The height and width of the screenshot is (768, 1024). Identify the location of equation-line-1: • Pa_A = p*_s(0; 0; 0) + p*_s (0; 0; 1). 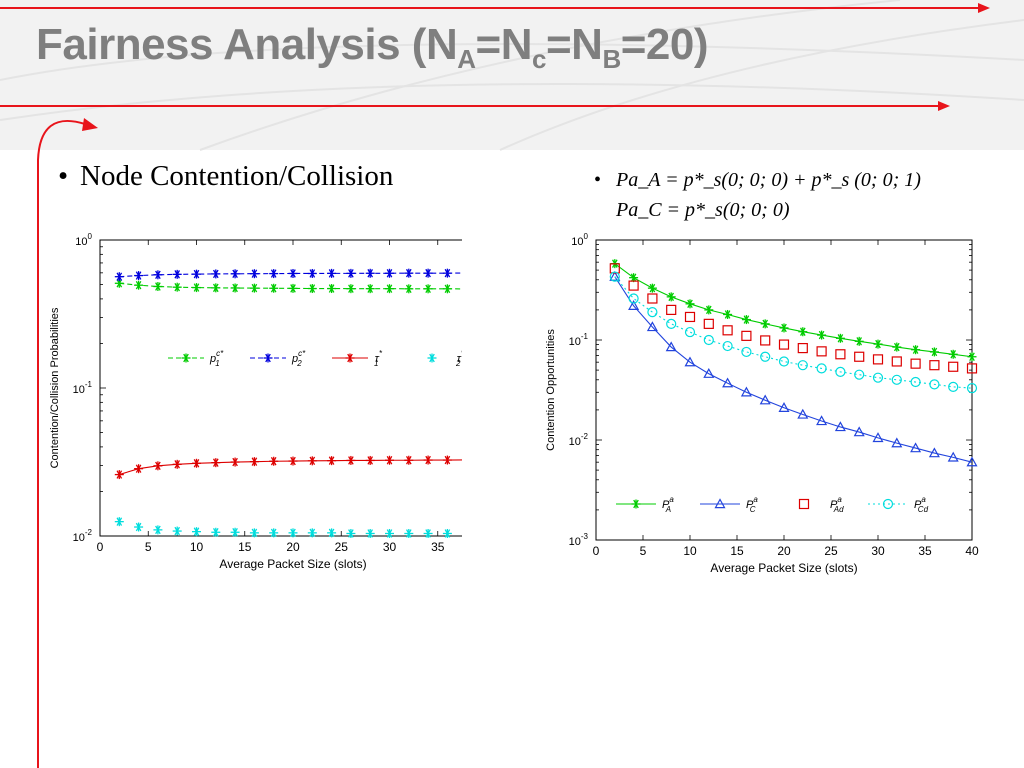
(757, 180).